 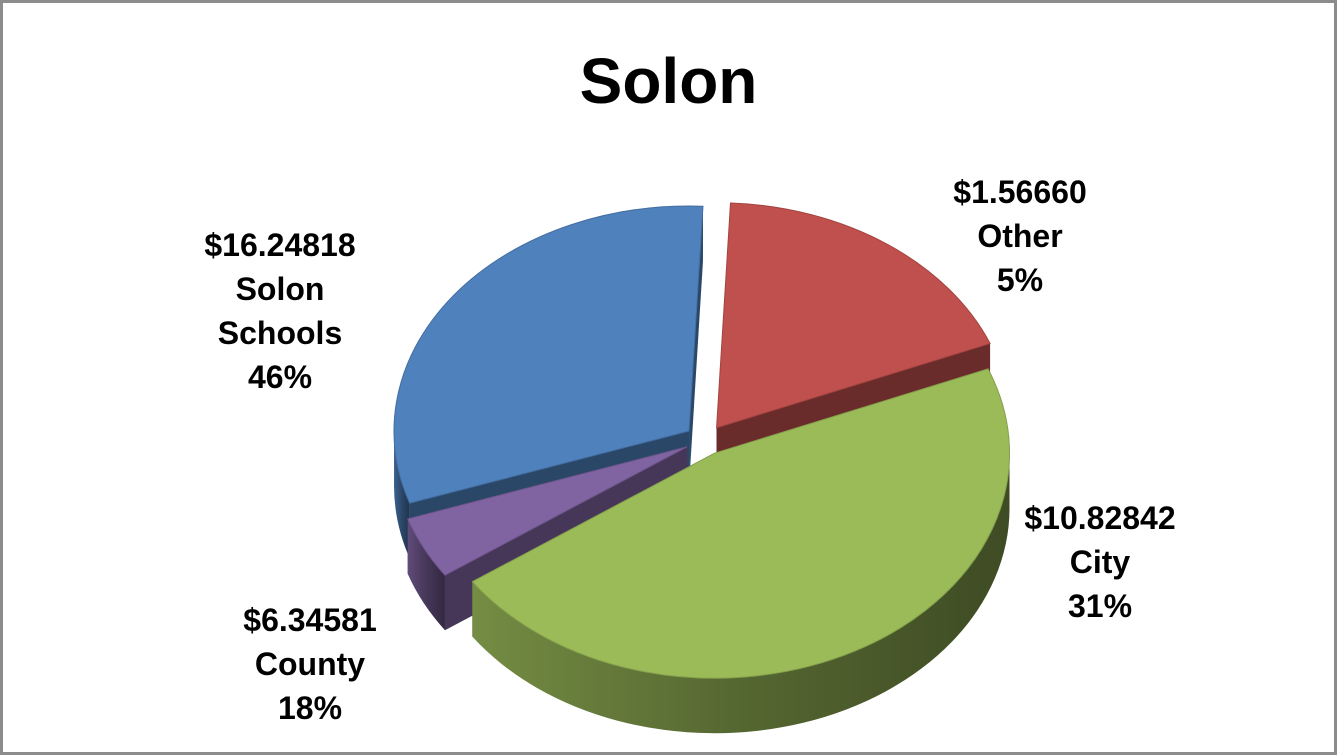 What do you see at coordinates (1020, 192) in the screenshot?
I see `slice-value-label: $1.56660` at bounding box center [1020, 192].